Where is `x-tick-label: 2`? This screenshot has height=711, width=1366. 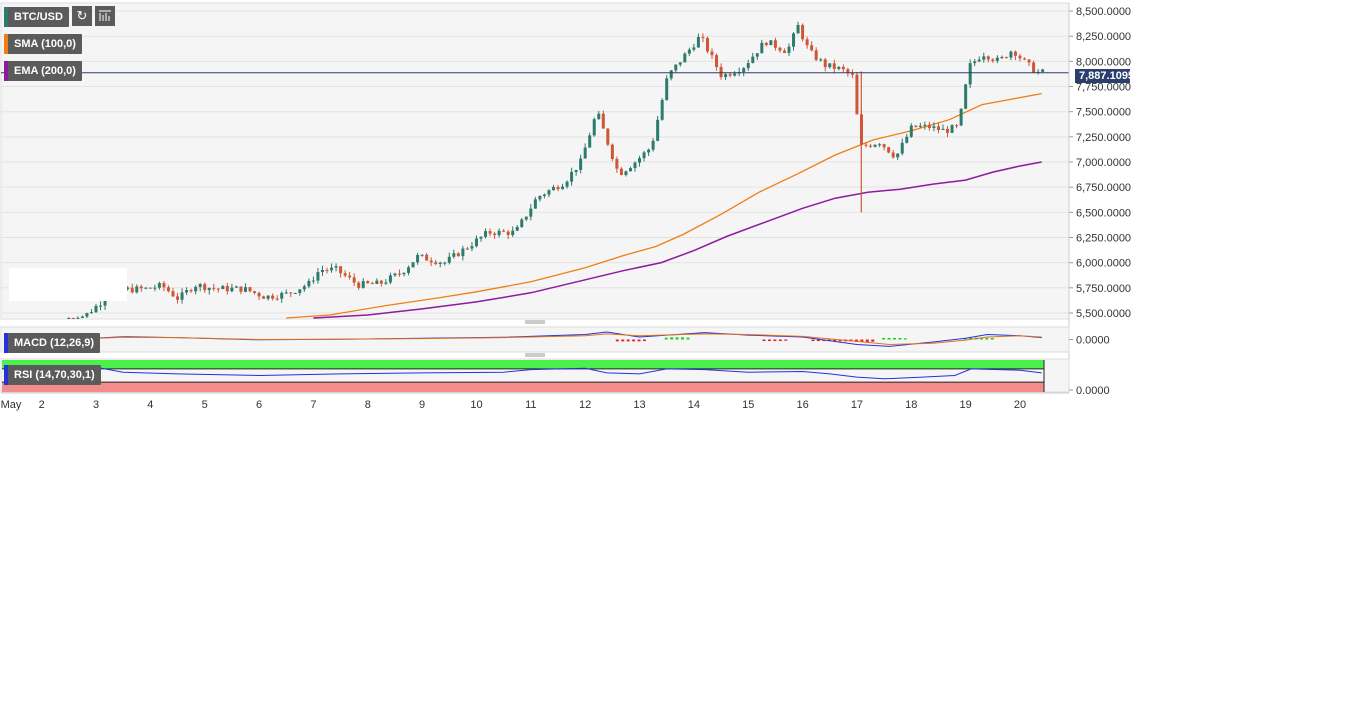
x-tick-label: 2 is located at coordinates (42, 405).